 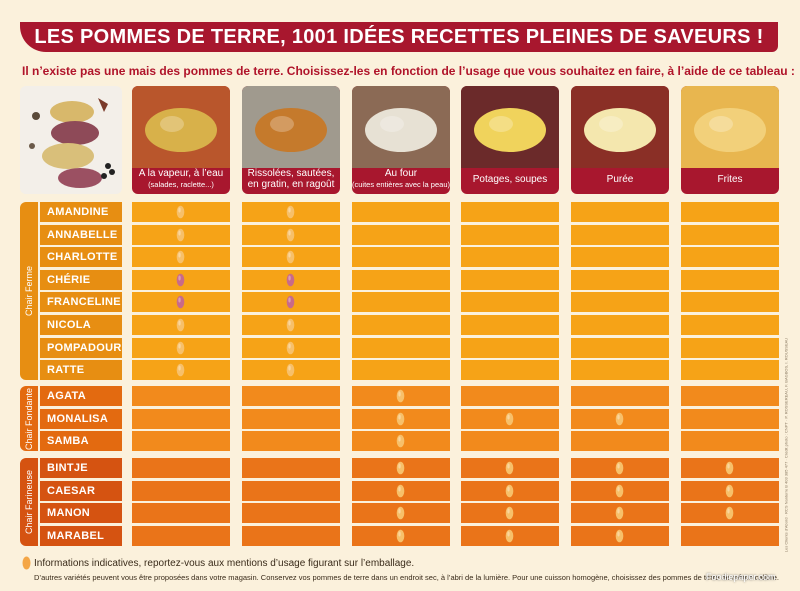 I want to click on column-header-4: Purée, so click(x=620, y=140).